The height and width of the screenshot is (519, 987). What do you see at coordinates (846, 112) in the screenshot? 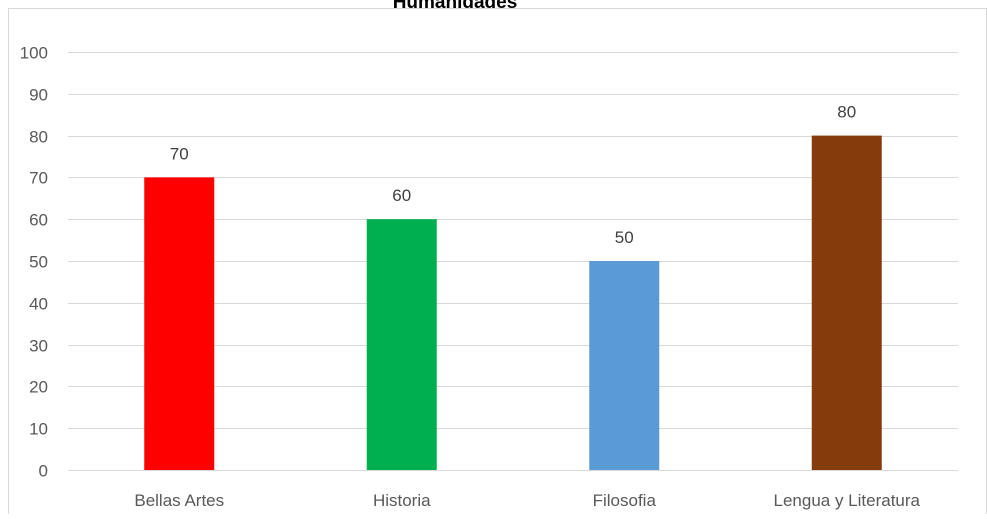
I see `bar-value-label: 80` at bounding box center [846, 112].